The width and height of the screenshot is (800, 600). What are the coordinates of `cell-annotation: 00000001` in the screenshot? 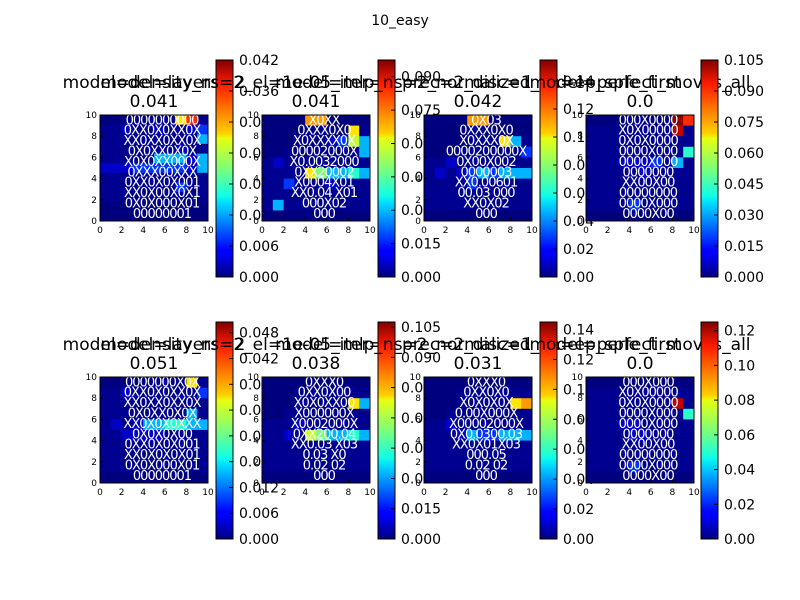 It's located at (162, 476).